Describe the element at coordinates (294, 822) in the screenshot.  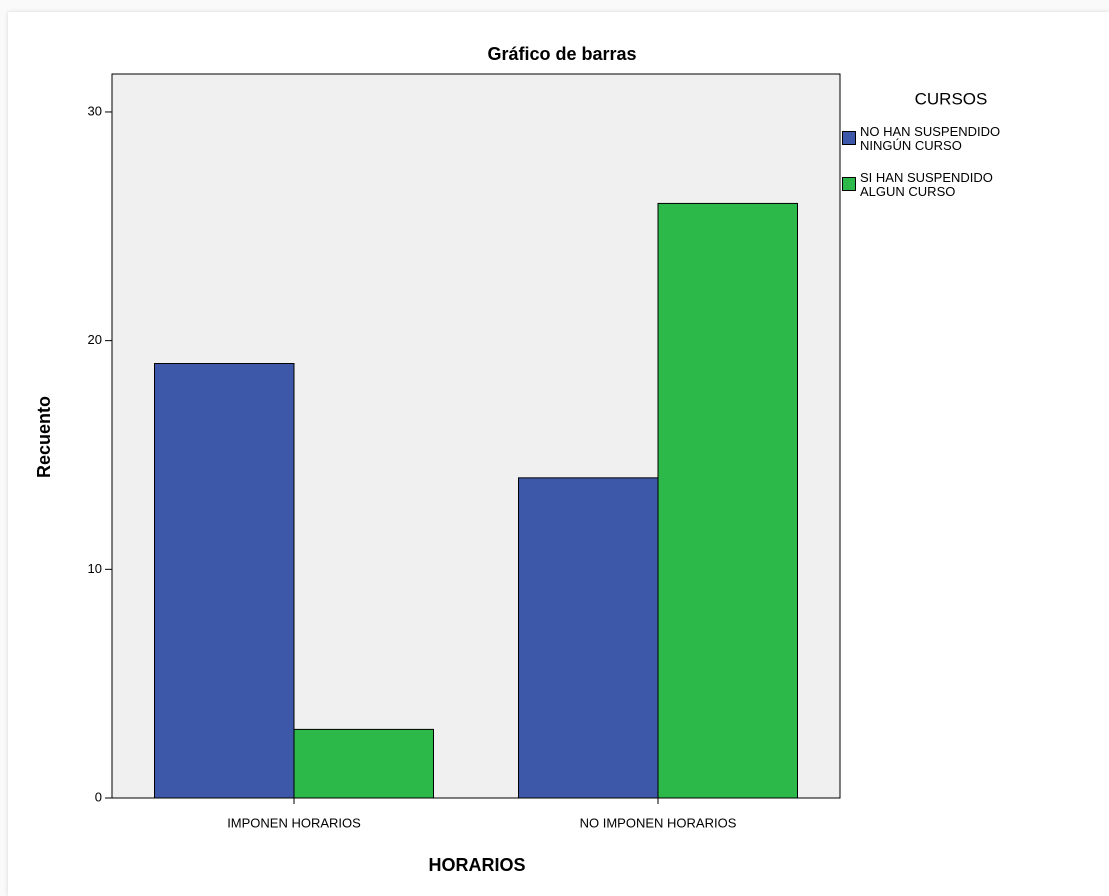
I see `x-tick-label: IMPONEN HORARIOS` at that location.